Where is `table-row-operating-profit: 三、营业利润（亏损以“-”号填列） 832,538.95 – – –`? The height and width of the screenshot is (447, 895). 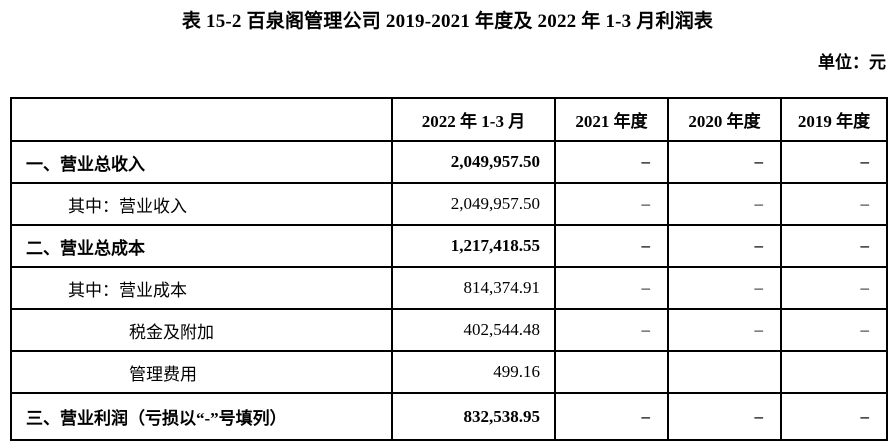 table-row-operating-profit: 三、营业利润（亏损以“-”号填列） 832,538.95 – – – is located at coordinates (449, 416).